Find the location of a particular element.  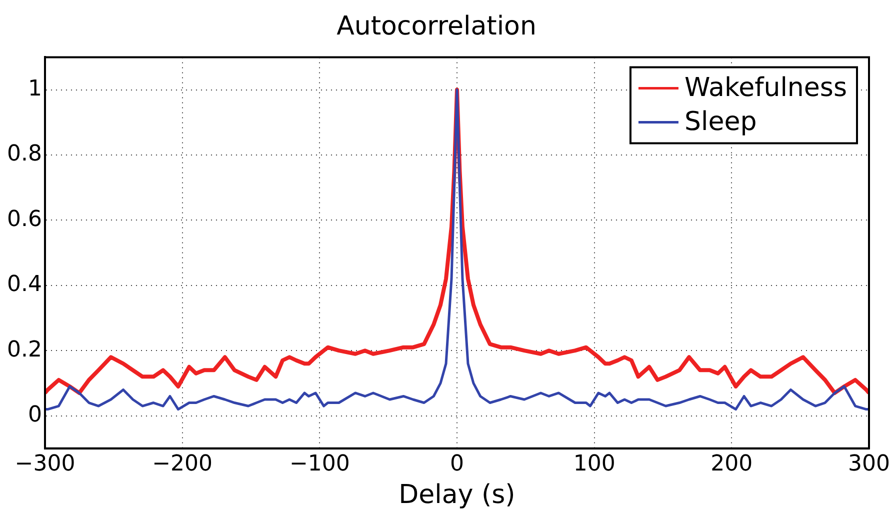

y-tick-label: 0.4 is located at coordinates (24, 285).